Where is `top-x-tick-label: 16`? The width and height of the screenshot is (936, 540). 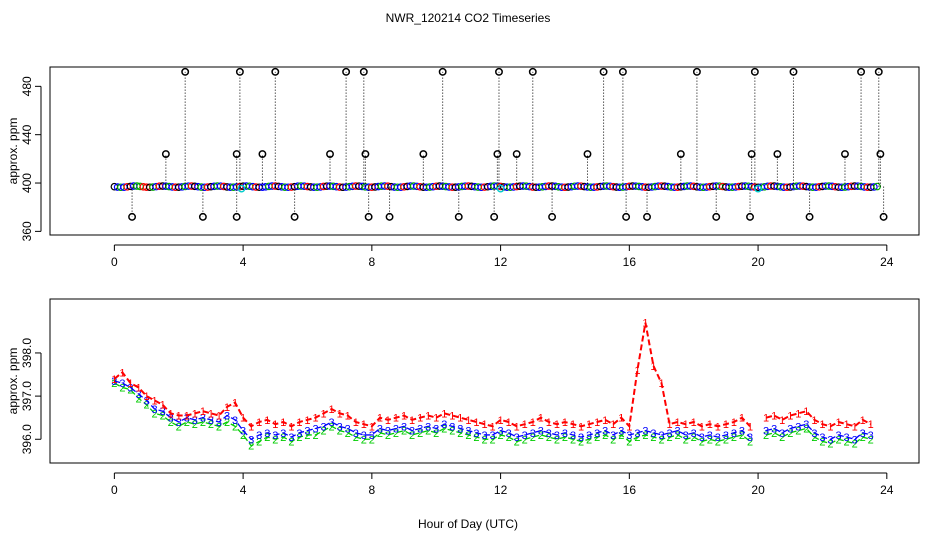
top-x-tick-label: 16 is located at coordinates (630, 262).